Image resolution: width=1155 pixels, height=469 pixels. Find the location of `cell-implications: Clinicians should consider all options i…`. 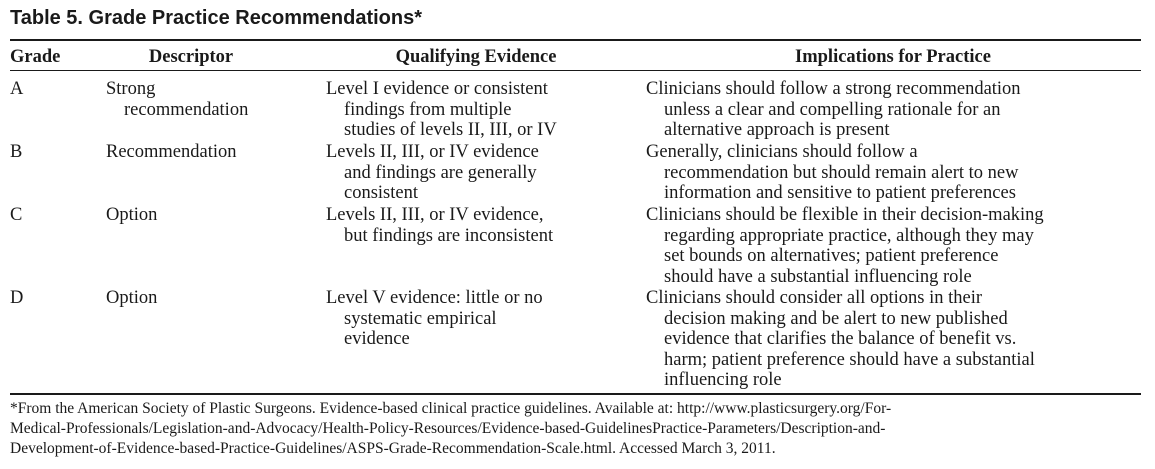

cell-implications: Clinicians should consider all options i… is located at coordinates (893, 339).